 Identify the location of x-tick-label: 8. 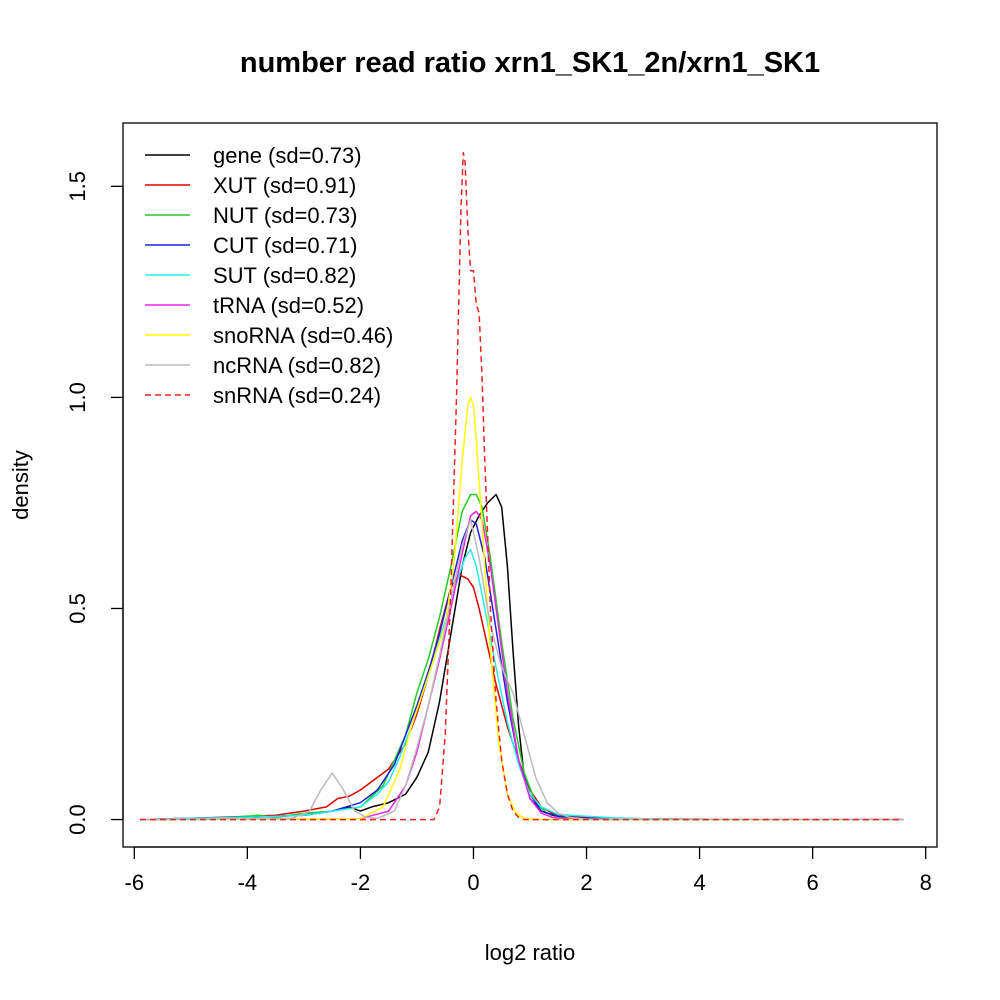
(926, 882).